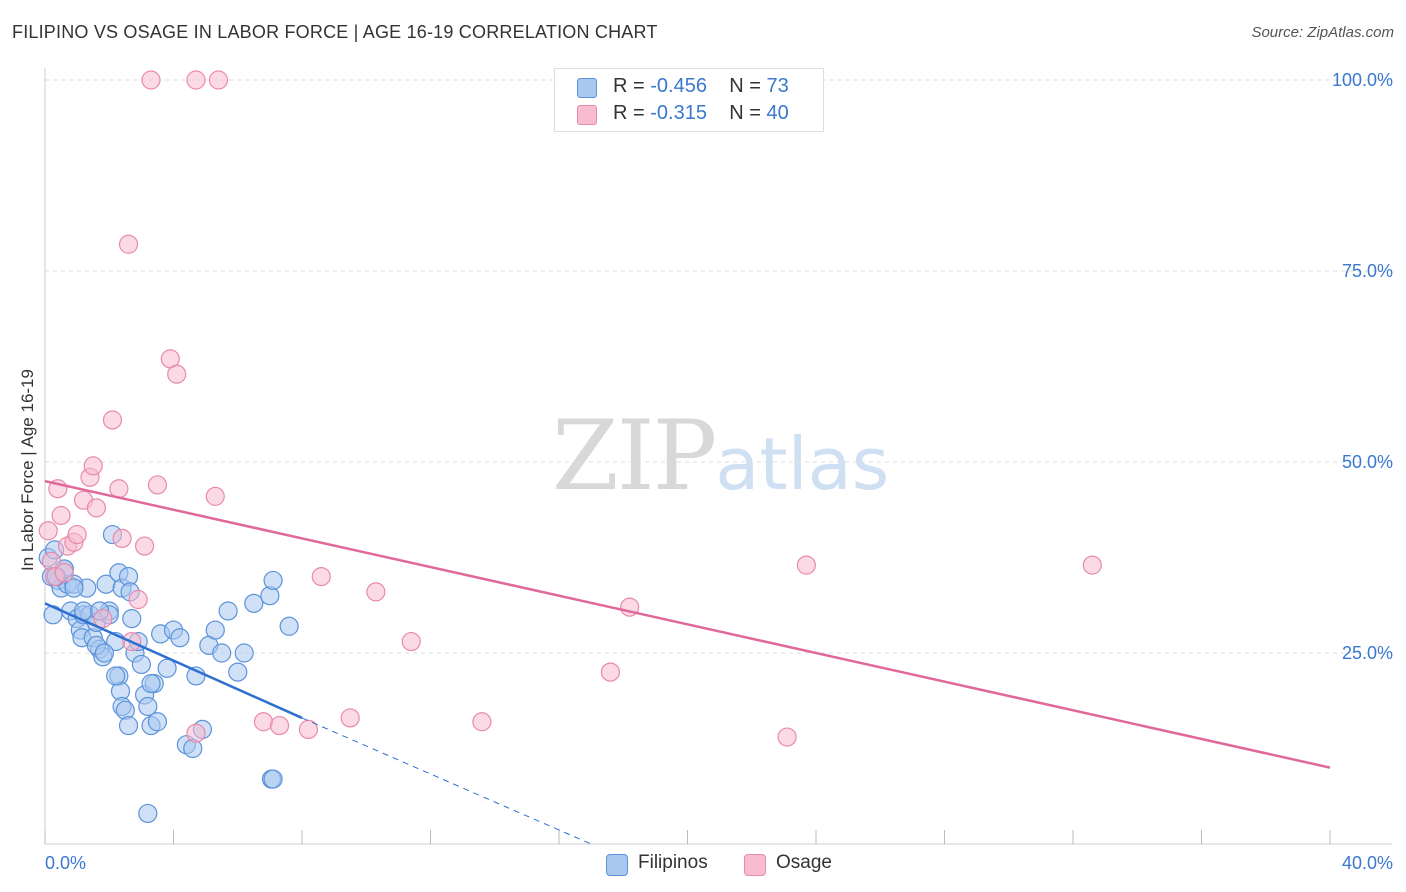 The width and height of the screenshot is (1406, 892). What do you see at coordinates (1362, 80) in the screenshot?
I see `y-tick-label: 100.0%` at bounding box center [1362, 80].